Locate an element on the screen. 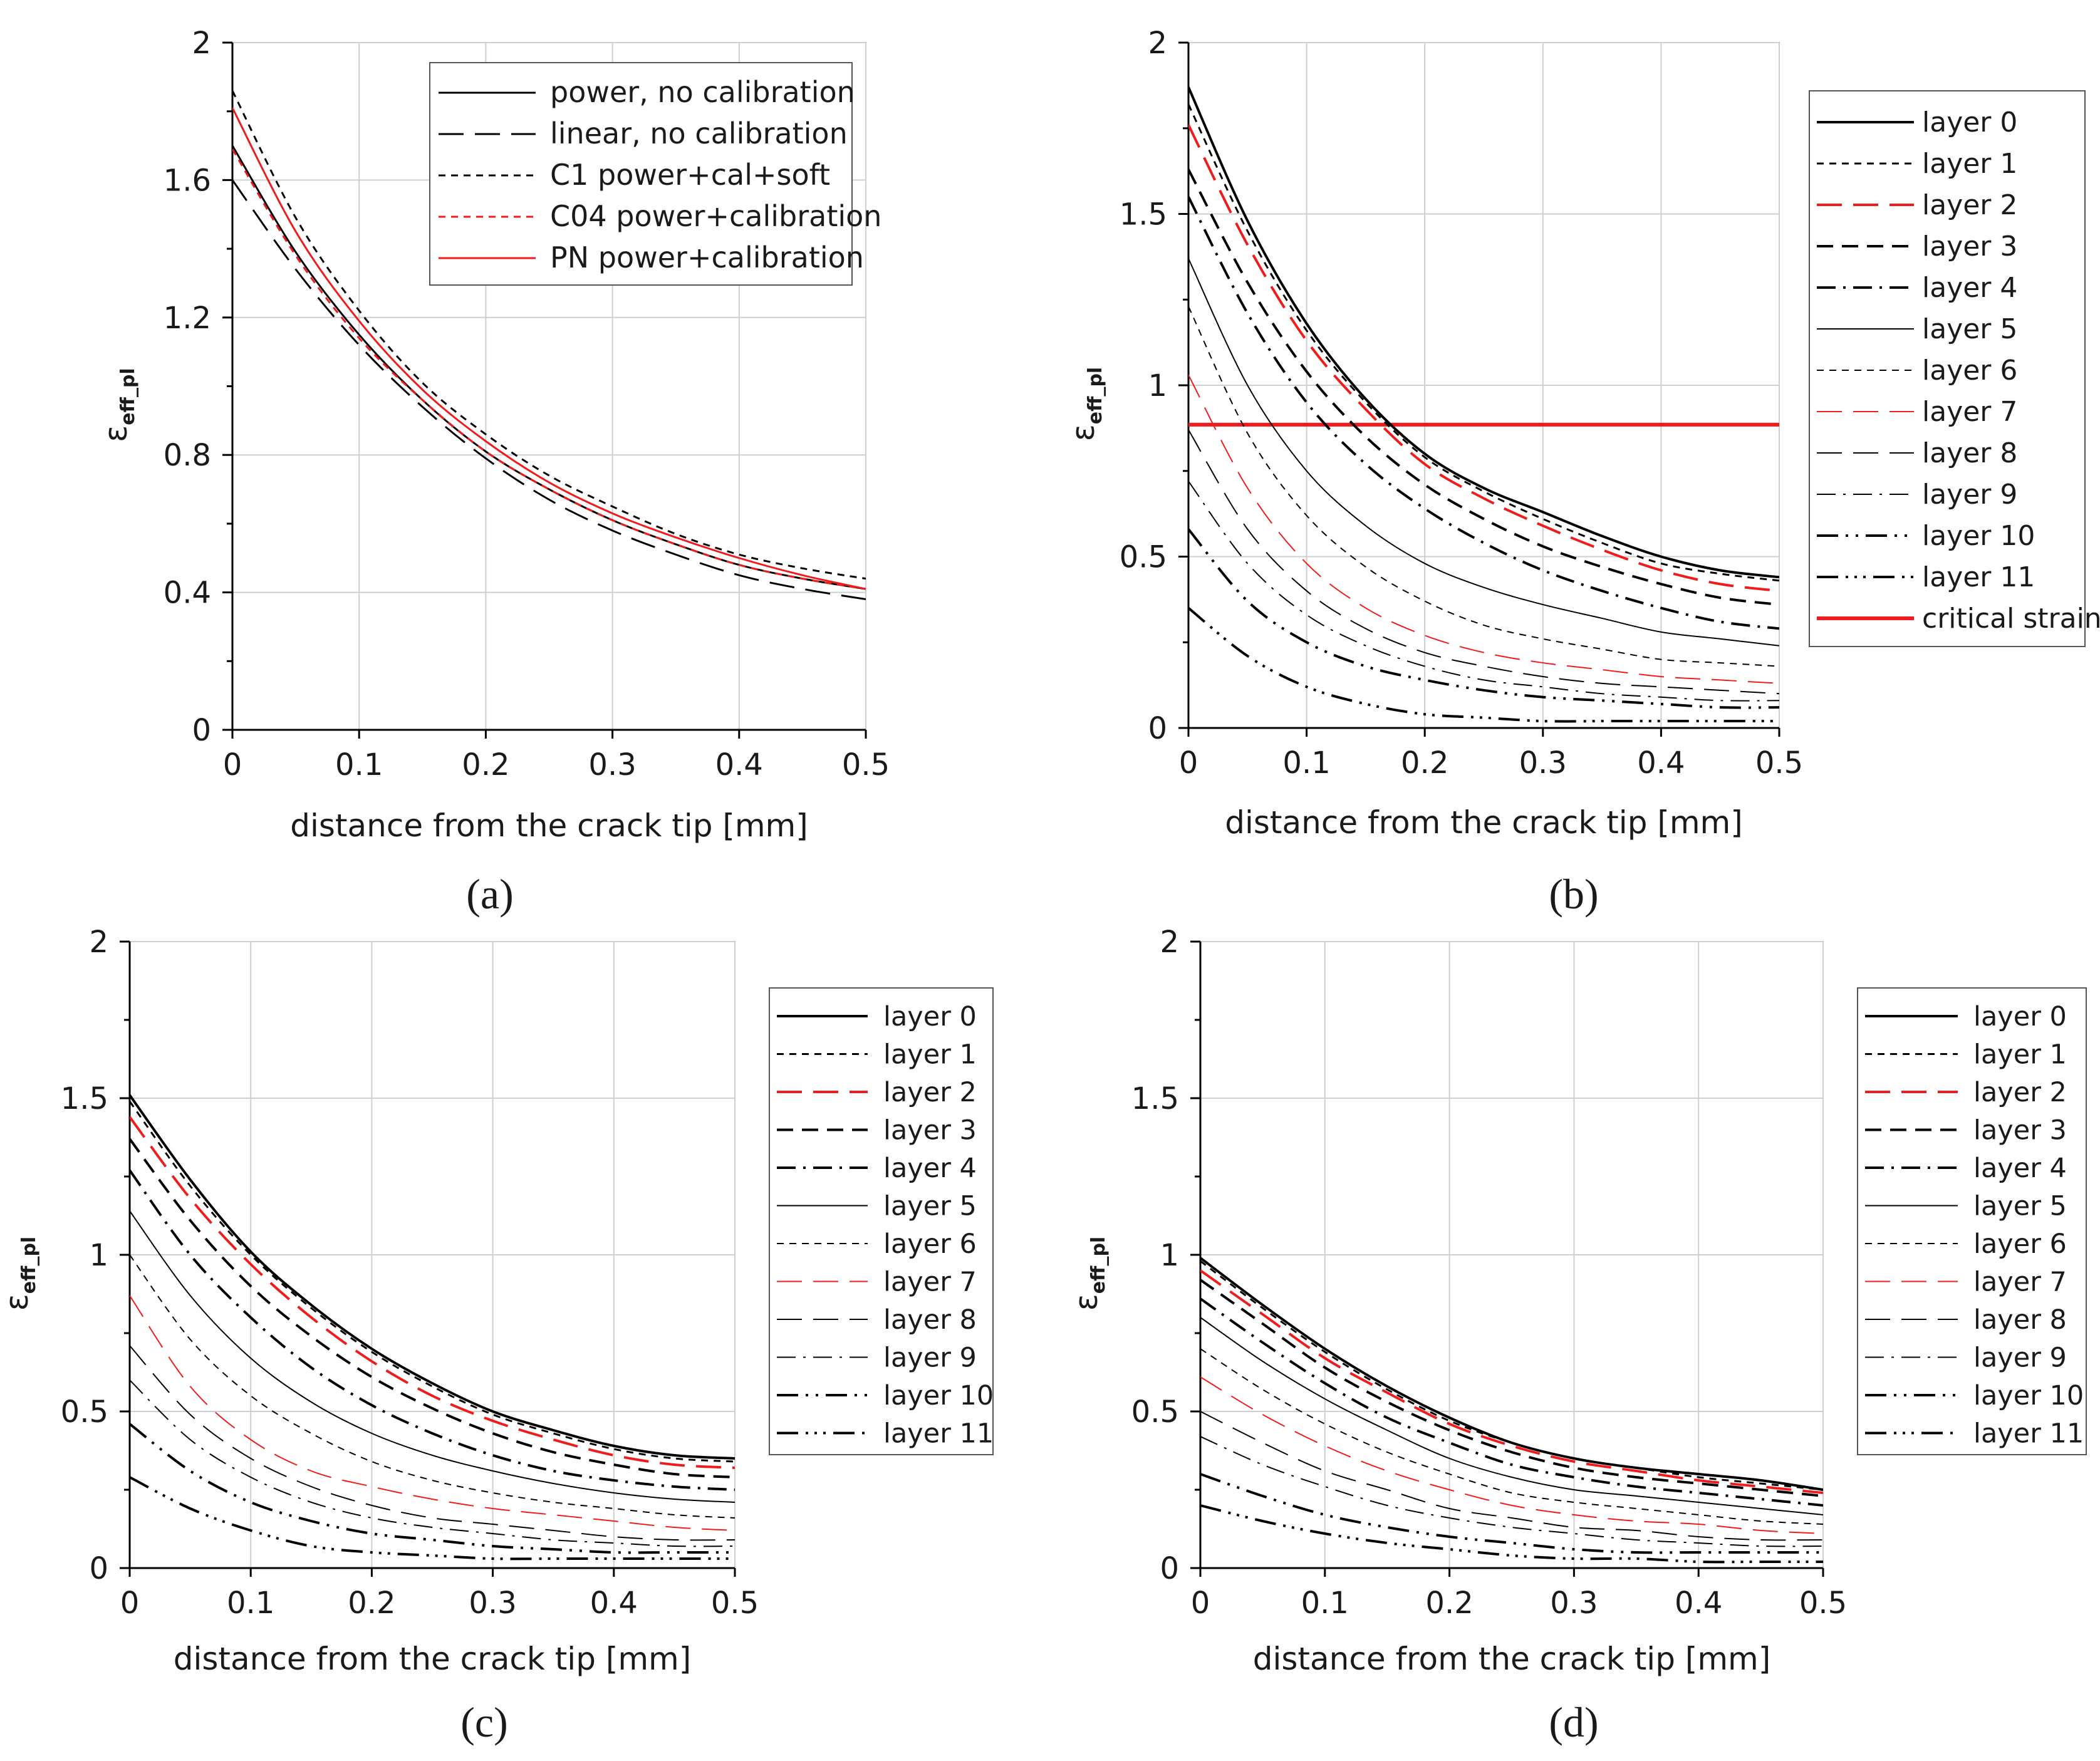 The image size is (2100, 1761). panel-label: (c) is located at coordinates (483, 1722).